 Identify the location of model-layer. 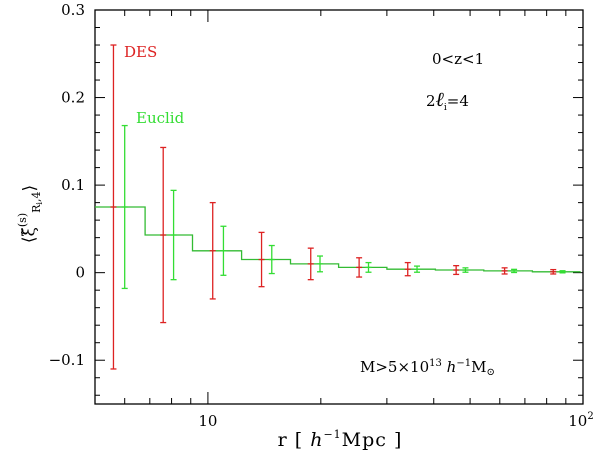
(338, 239).